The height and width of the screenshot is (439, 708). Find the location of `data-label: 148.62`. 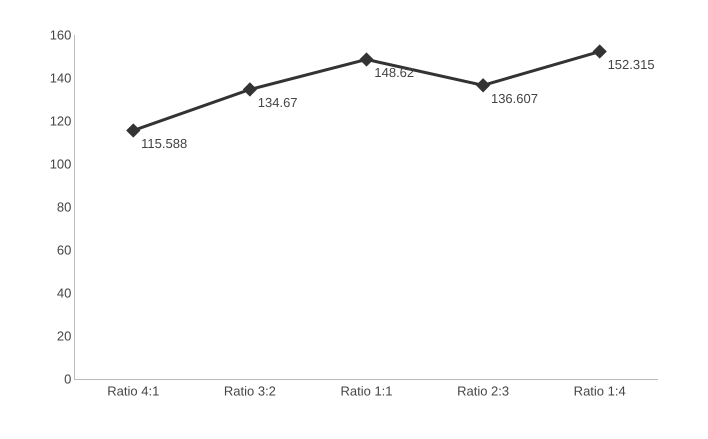

data-label: 148.62 is located at coordinates (394, 72).